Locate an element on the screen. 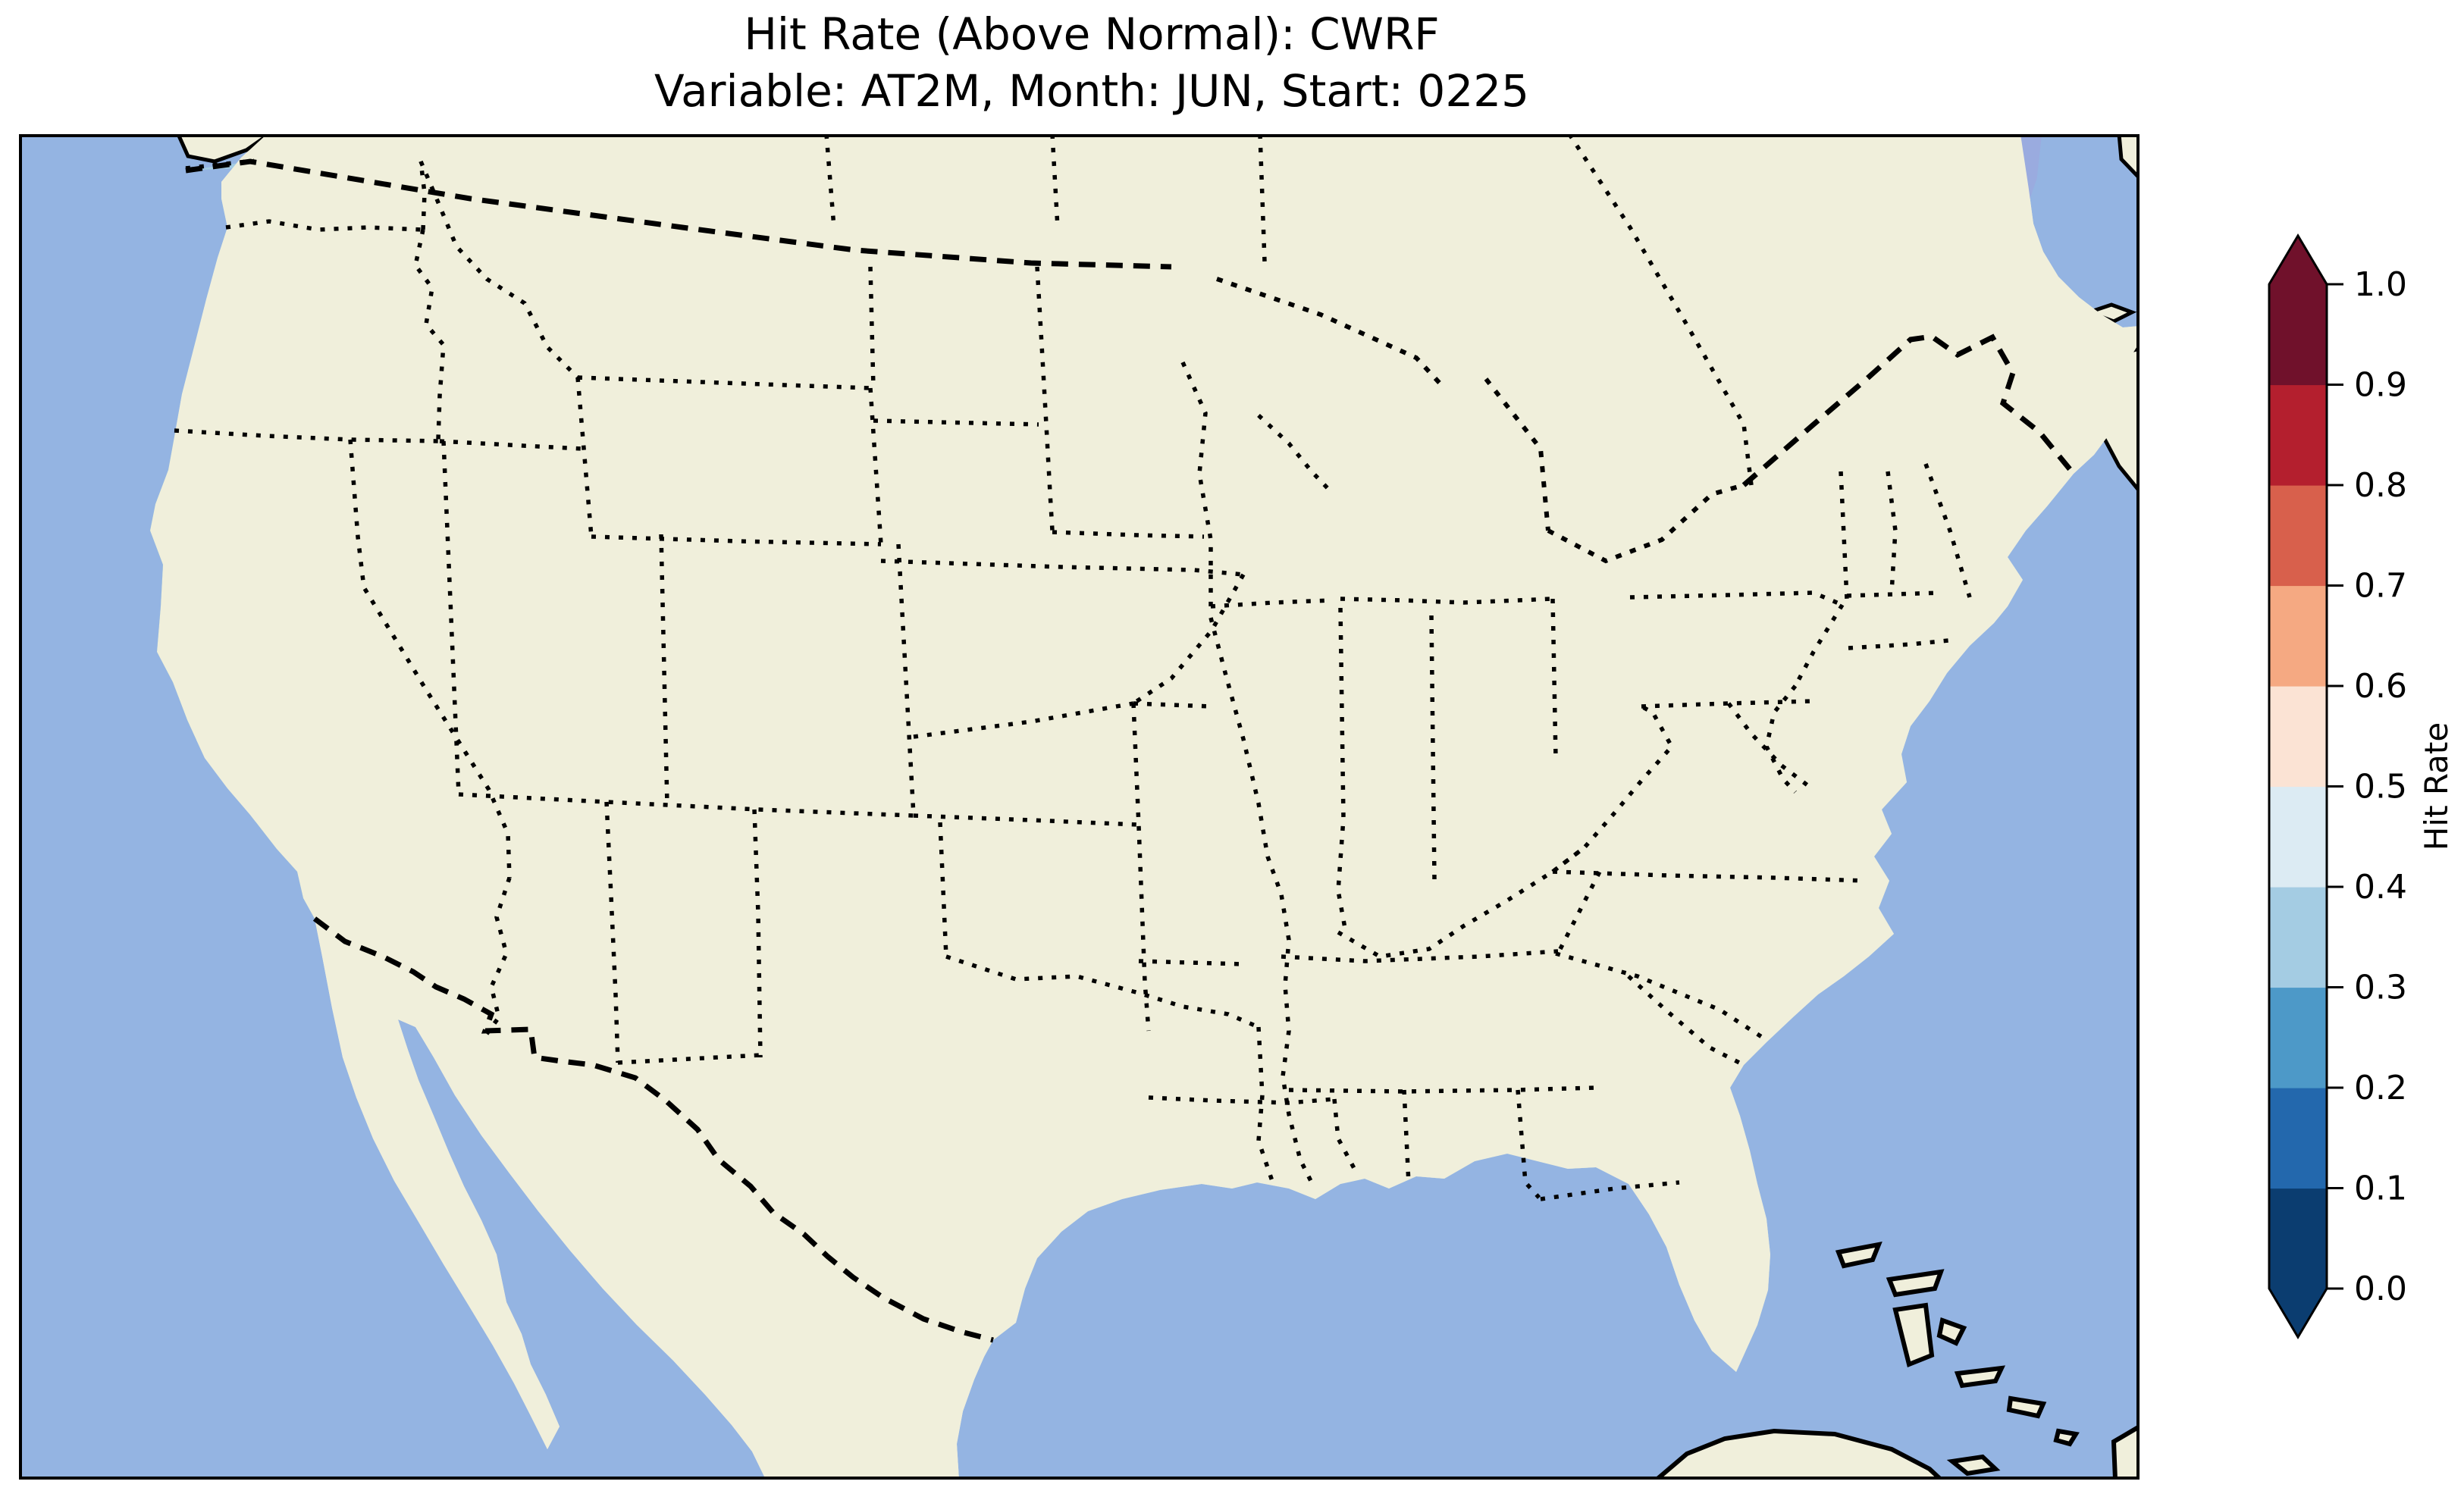 The width and height of the screenshot is (2464, 1497). vancouver-island is located at coordinates (225, 149).